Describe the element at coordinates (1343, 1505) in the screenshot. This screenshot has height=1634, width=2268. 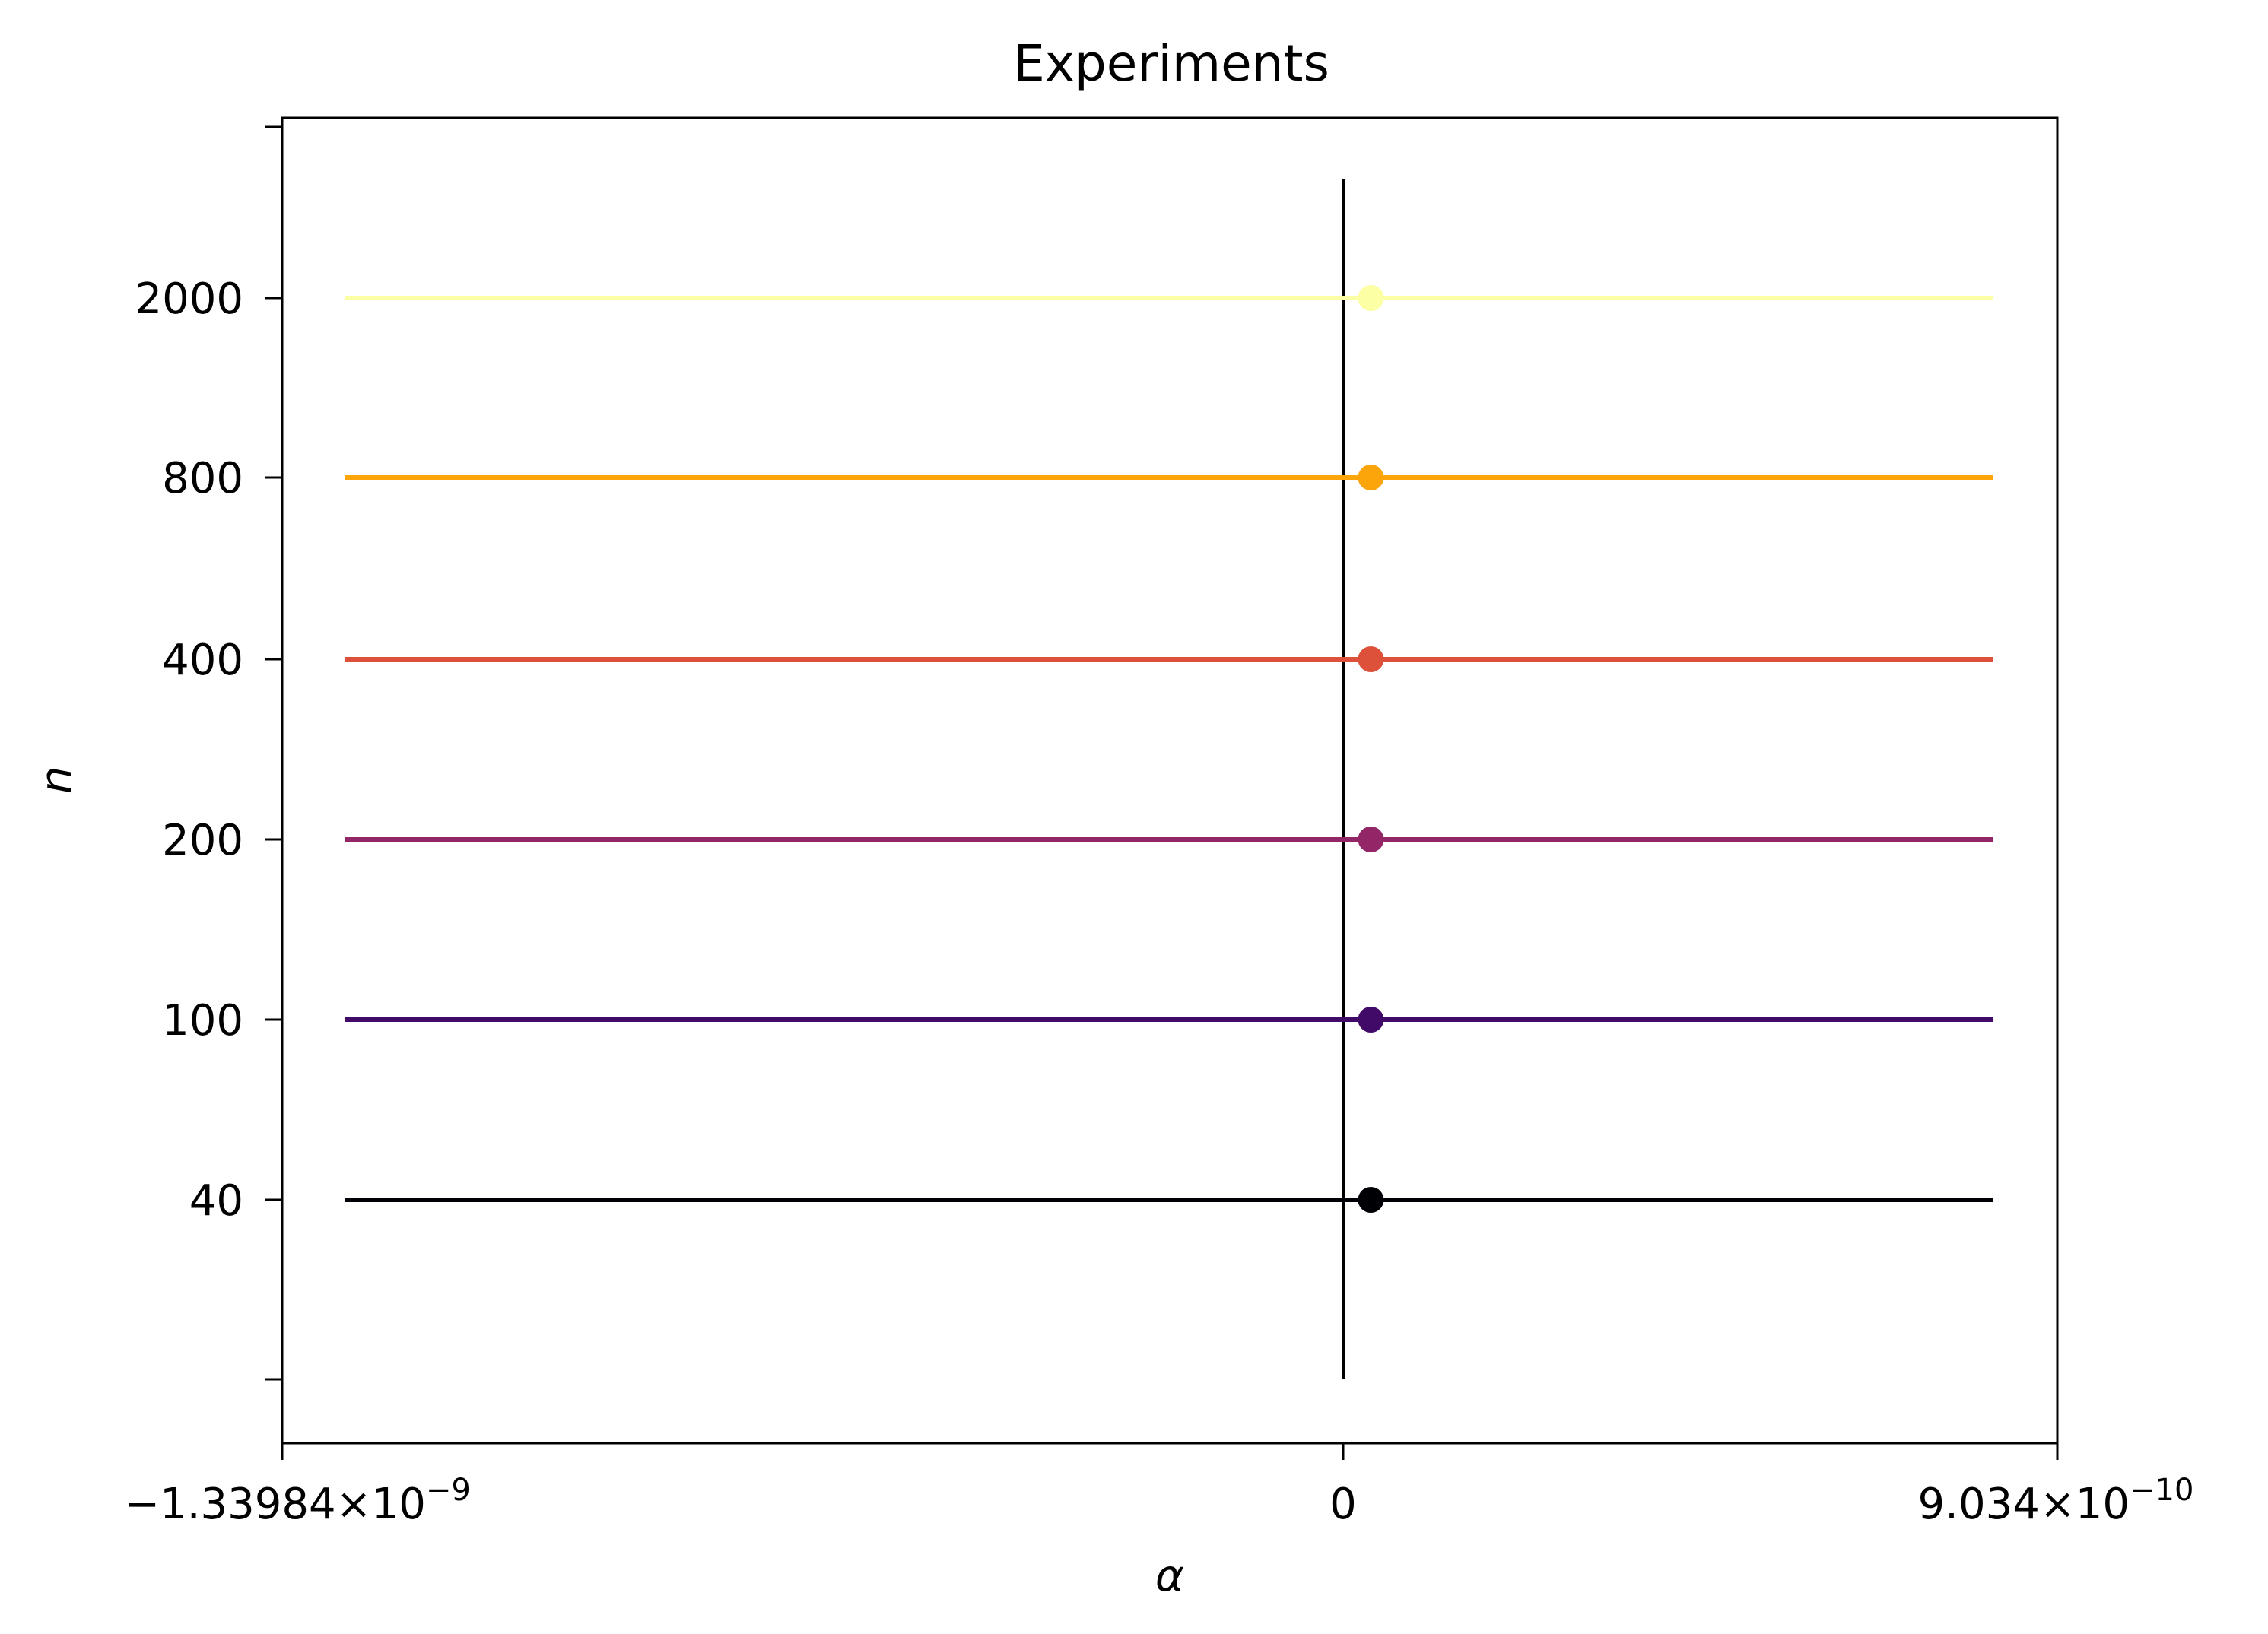
I see `x-tick-label-2: 0` at that location.